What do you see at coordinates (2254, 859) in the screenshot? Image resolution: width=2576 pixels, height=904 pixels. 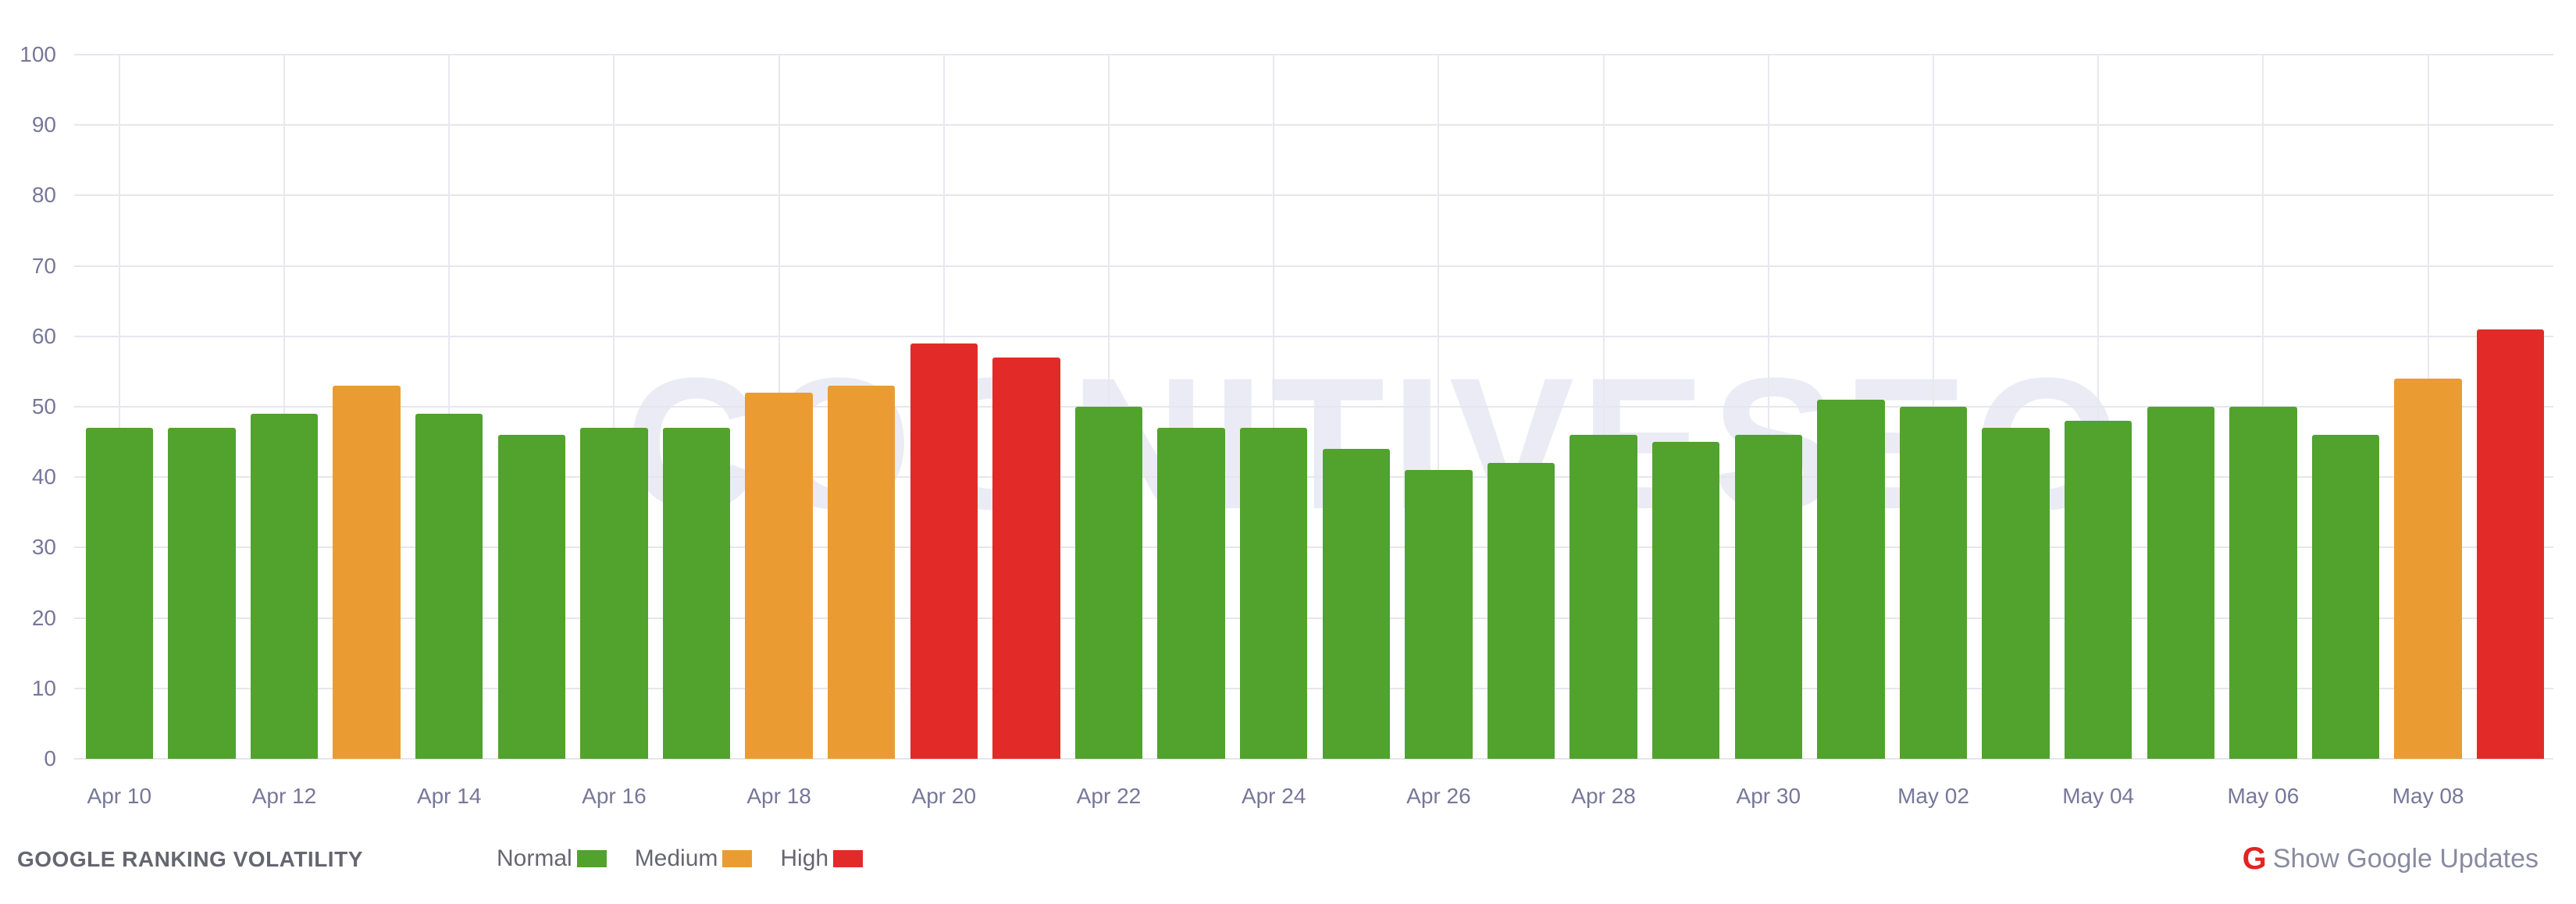 I see `google-g-icon: G` at bounding box center [2254, 859].